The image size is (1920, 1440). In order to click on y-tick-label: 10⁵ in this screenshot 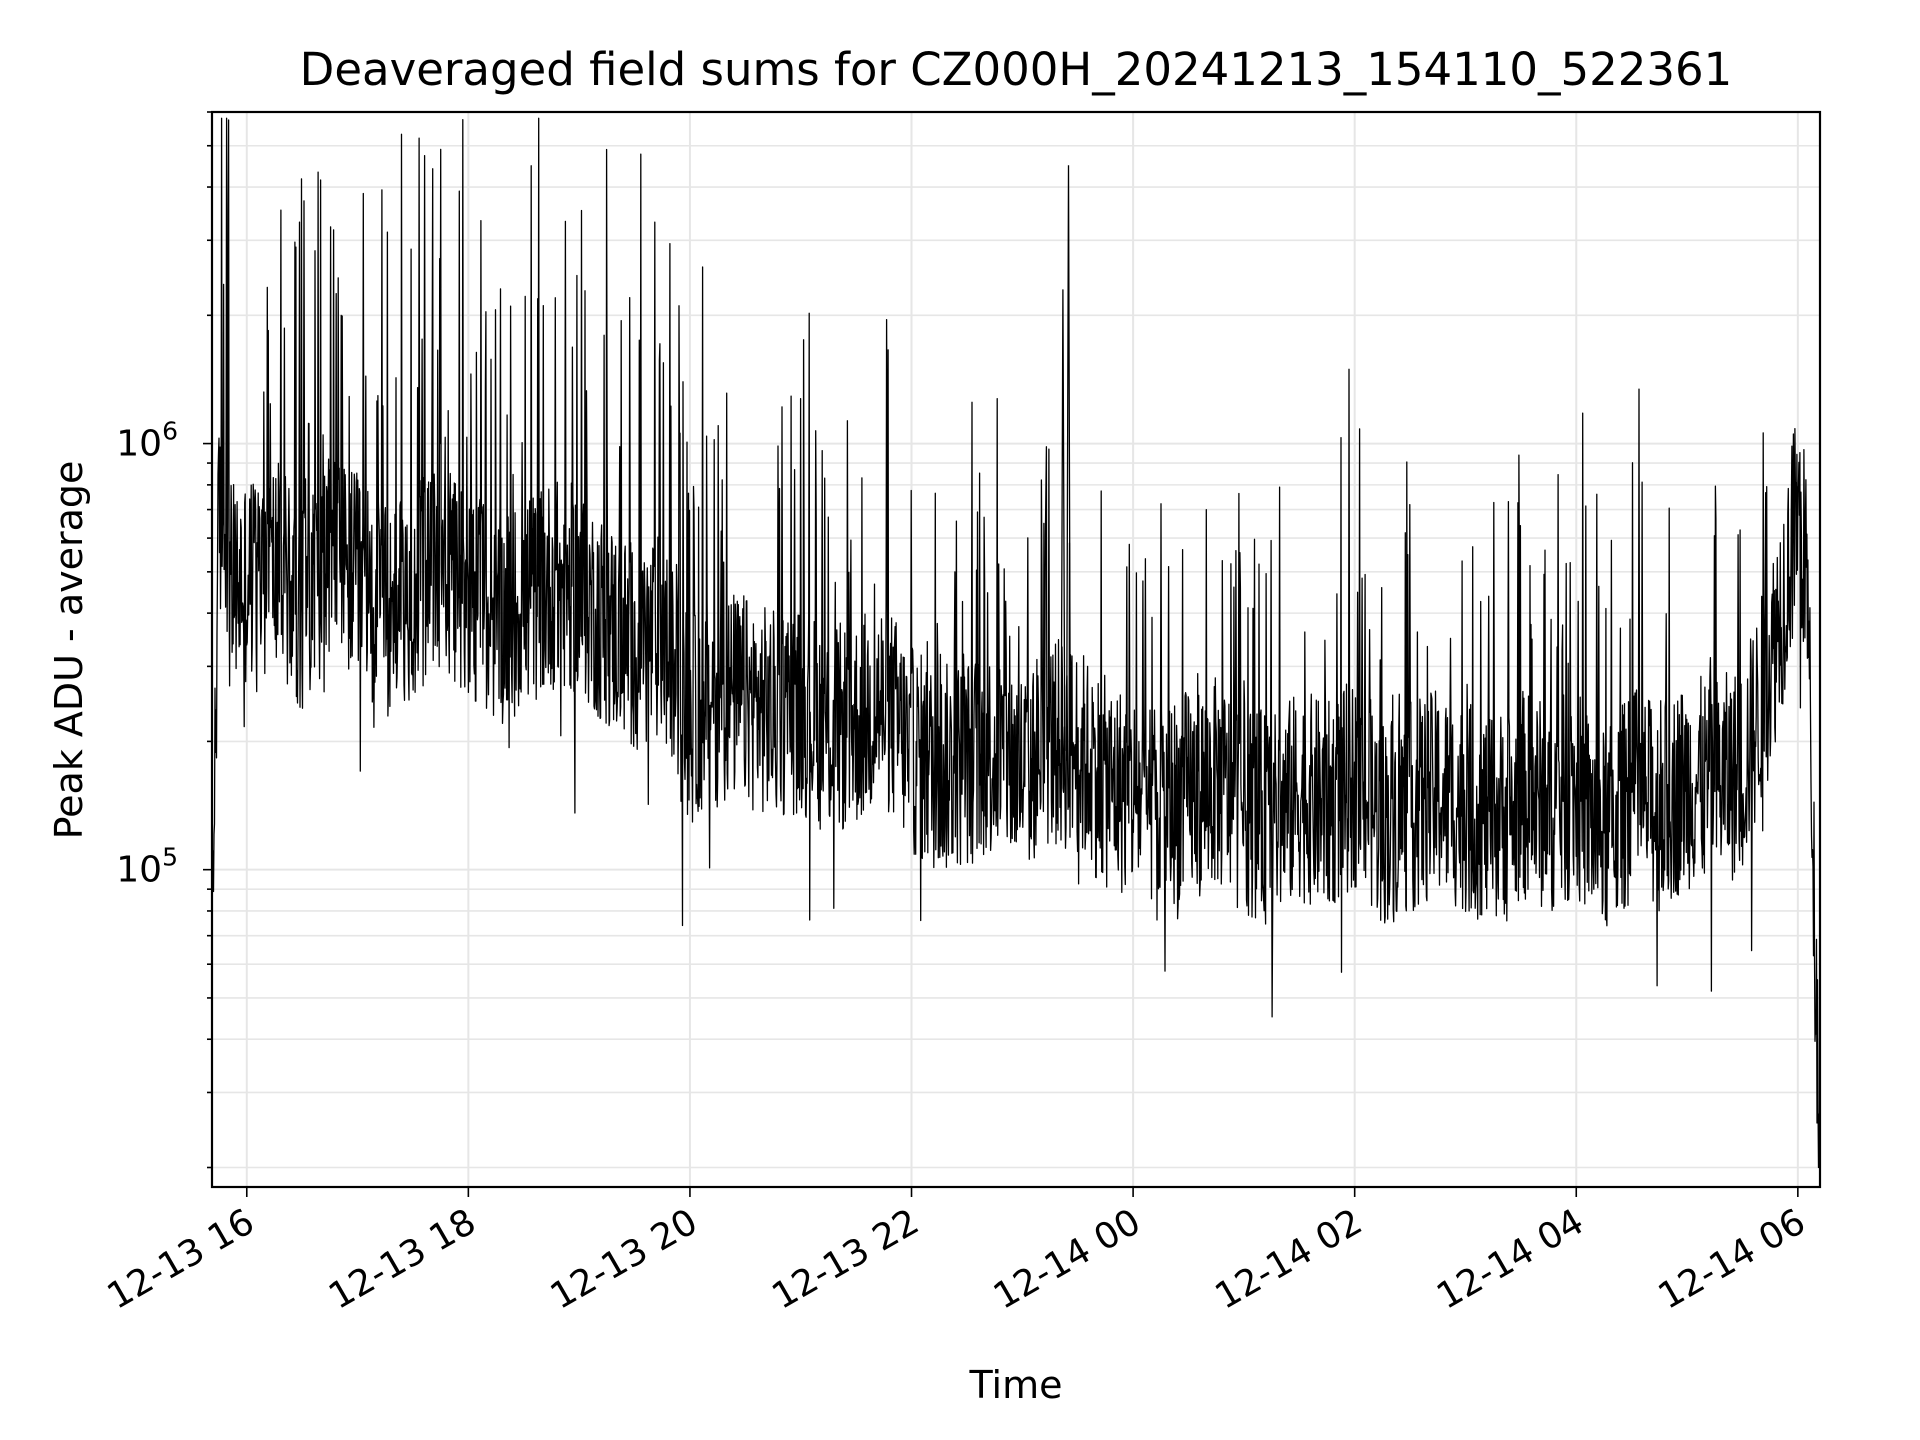, I will do `click(147, 867)`.